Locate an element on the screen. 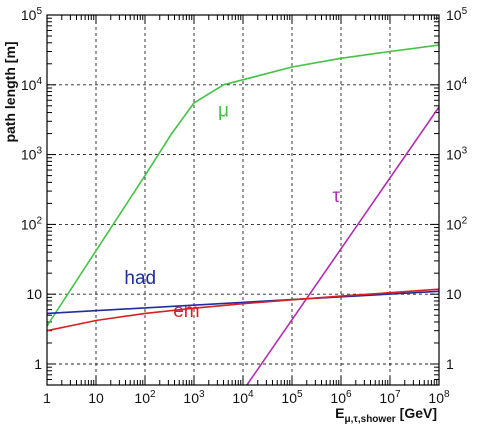 The image size is (493, 438). y-tick-label-right: 10 is located at coordinates (454, 294).